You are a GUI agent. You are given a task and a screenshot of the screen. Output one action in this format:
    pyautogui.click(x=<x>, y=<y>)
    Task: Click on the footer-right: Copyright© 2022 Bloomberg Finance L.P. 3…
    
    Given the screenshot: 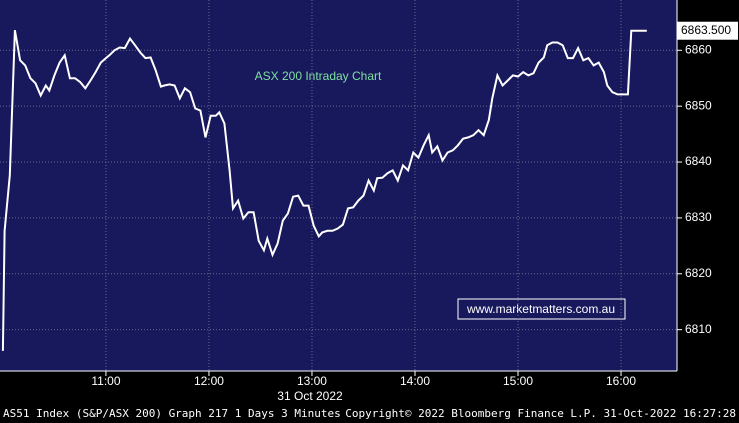 What is the action you would take?
    pyautogui.click(x=540, y=413)
    